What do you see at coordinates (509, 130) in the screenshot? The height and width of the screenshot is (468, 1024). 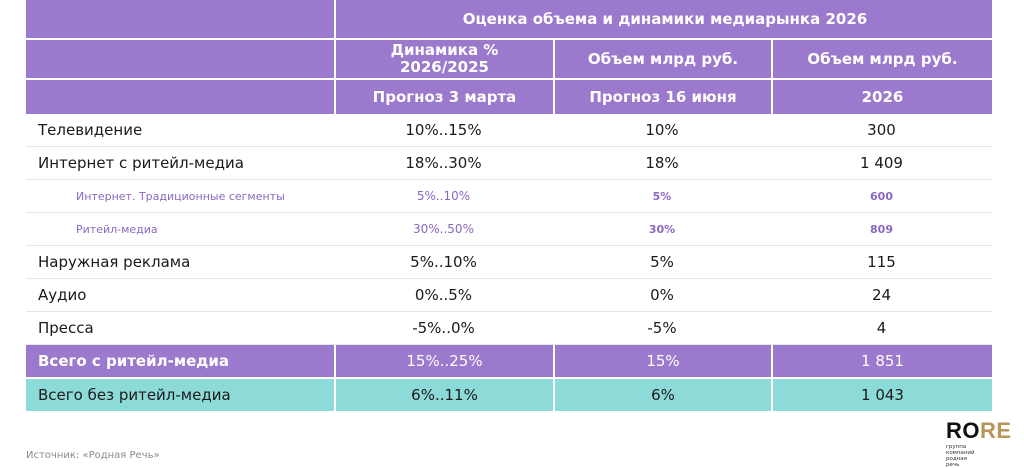 I see `table-row: Телевидение 10%..15% 10% 300` at bounding box center [509, 130].